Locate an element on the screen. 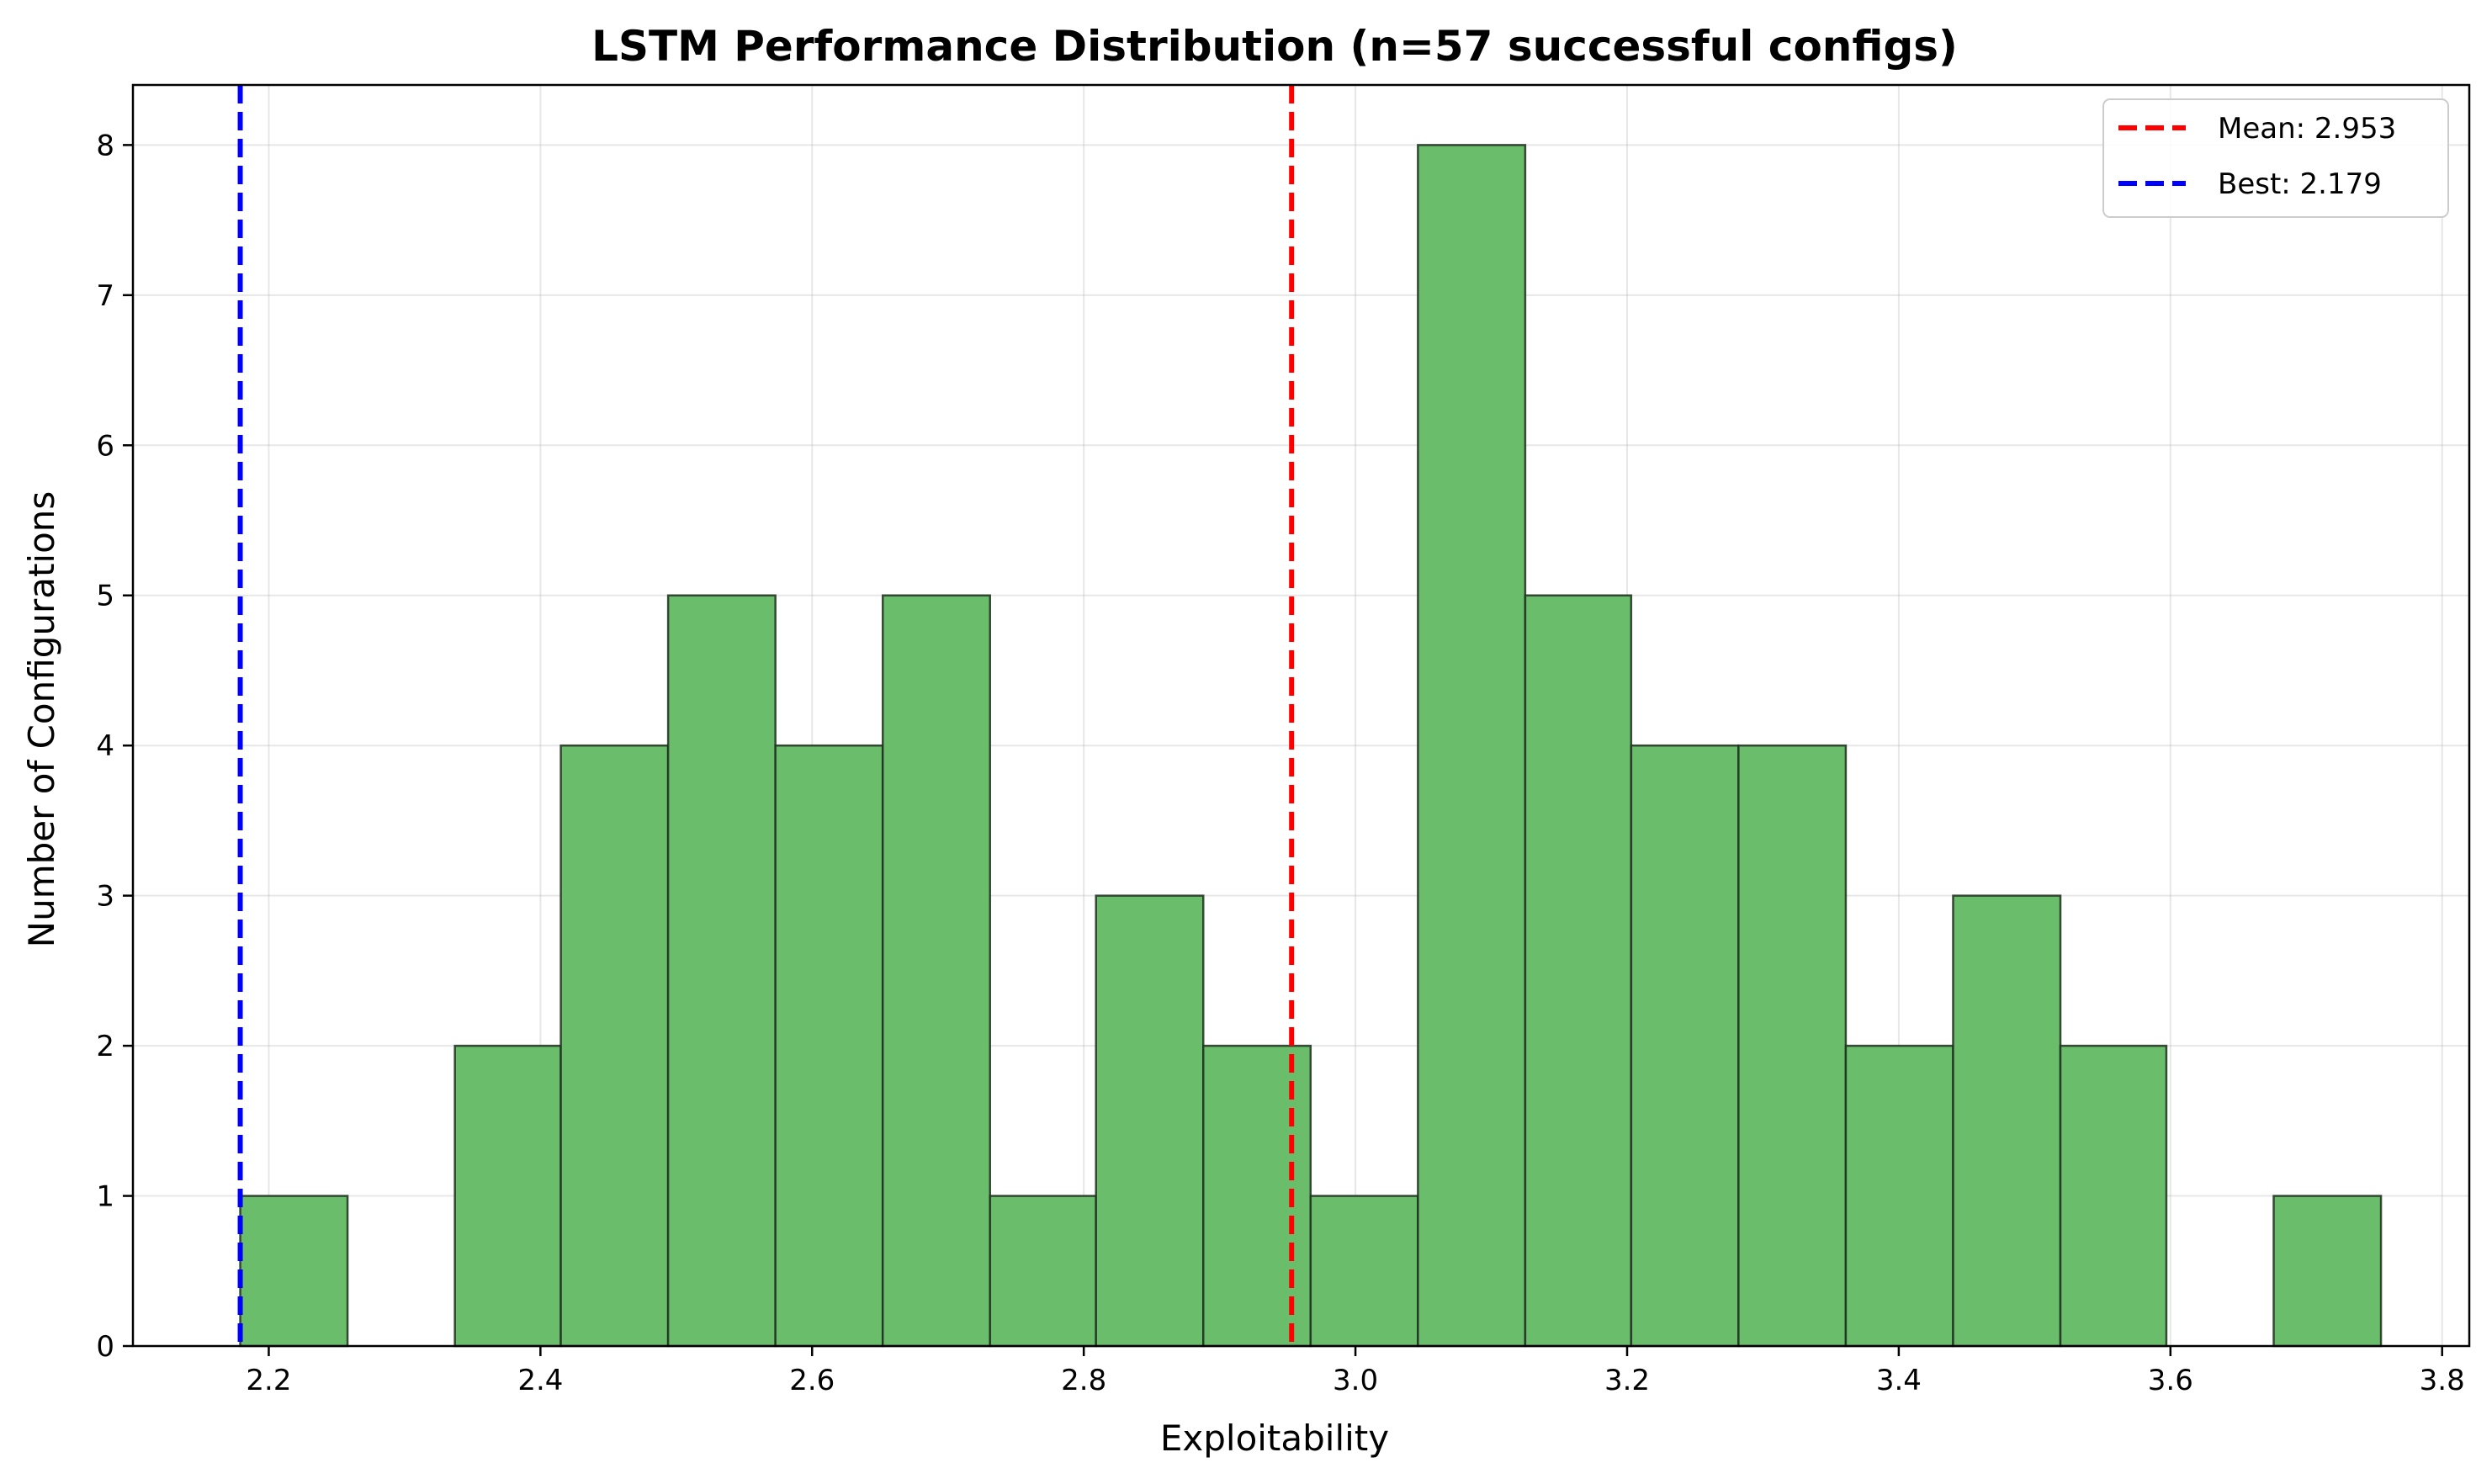 The image size is (2492, 1484). x-tick-label-6: 3.4 is located at coordinates (1899, 1380).